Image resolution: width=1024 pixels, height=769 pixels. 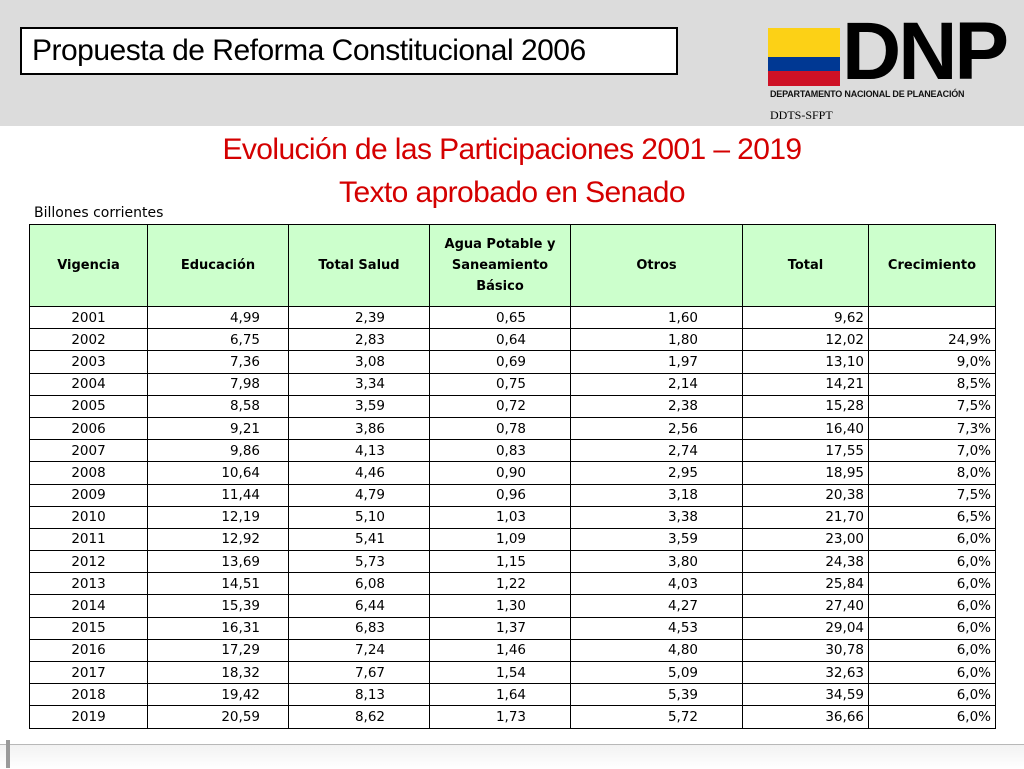 What do you see at coordinates (218, 473) in the screenshot?
I see `table-cell: 10,64` at bounding box center [218, 473].